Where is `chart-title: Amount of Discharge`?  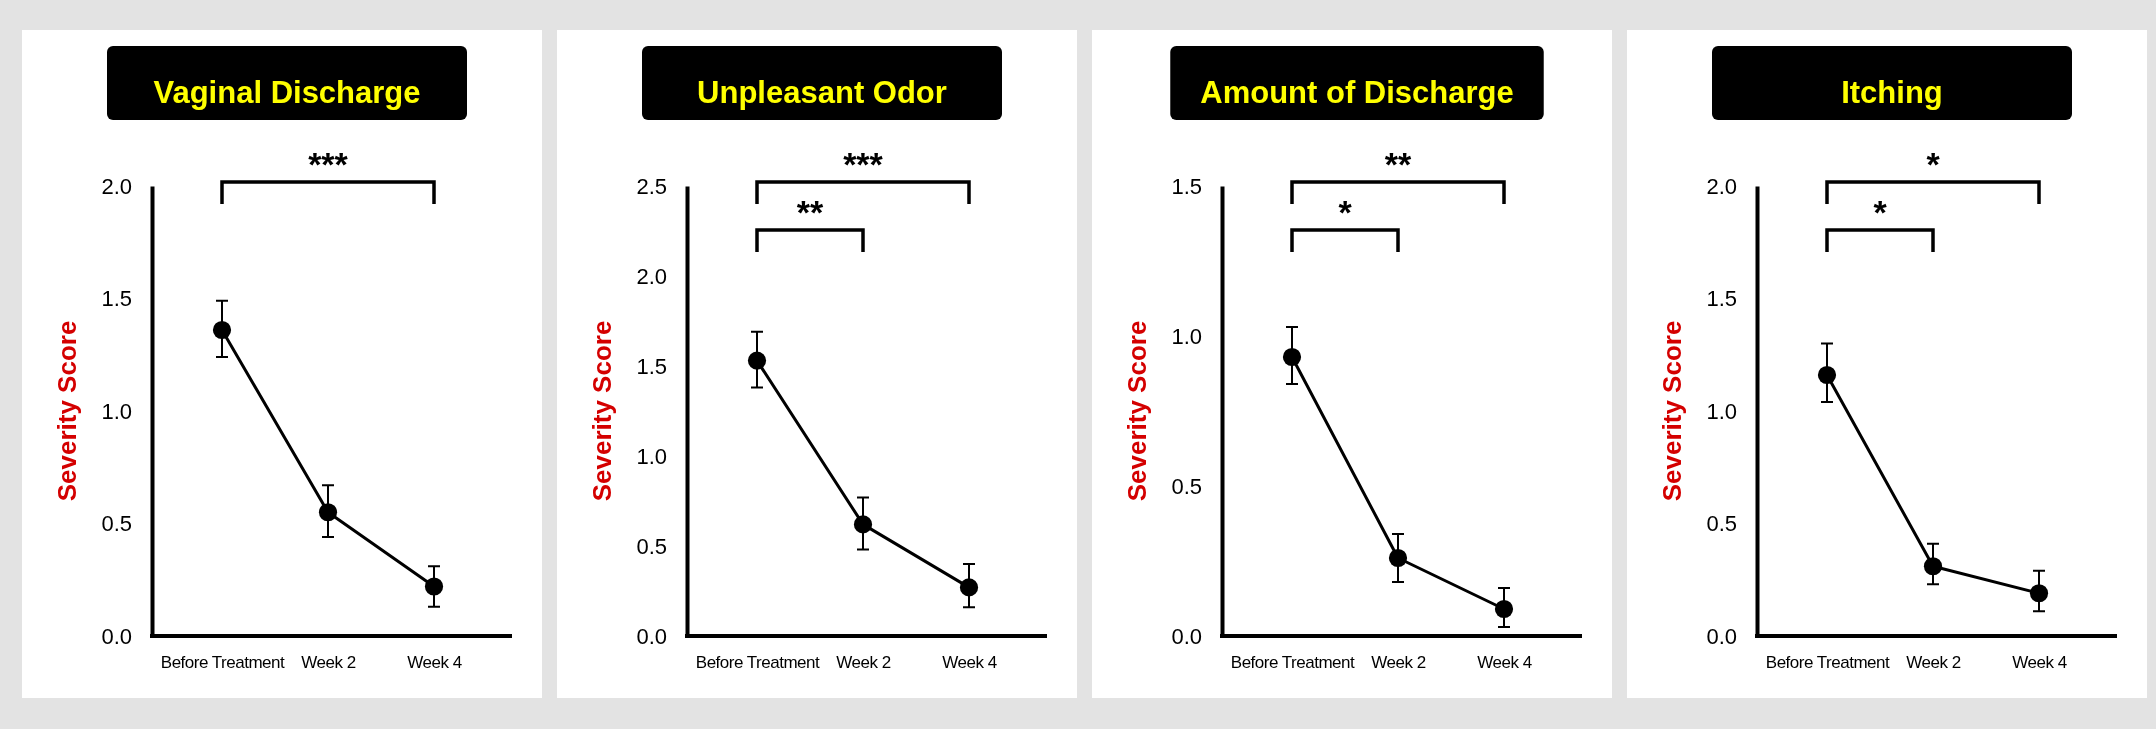
chart-title: Amount of Discharge is located at coordinates (1357, 92).